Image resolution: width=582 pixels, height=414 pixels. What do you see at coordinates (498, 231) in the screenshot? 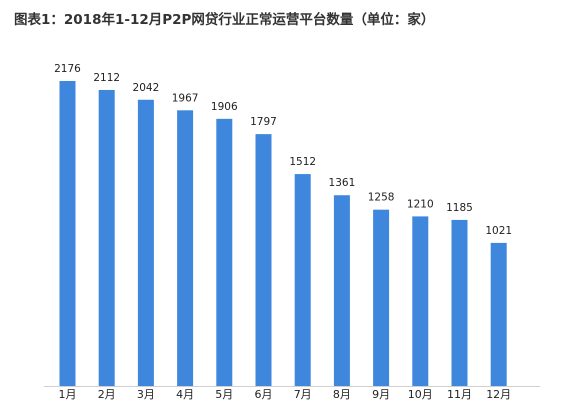
I see `value-label-12: 1021` at bounding box center [498, 231].